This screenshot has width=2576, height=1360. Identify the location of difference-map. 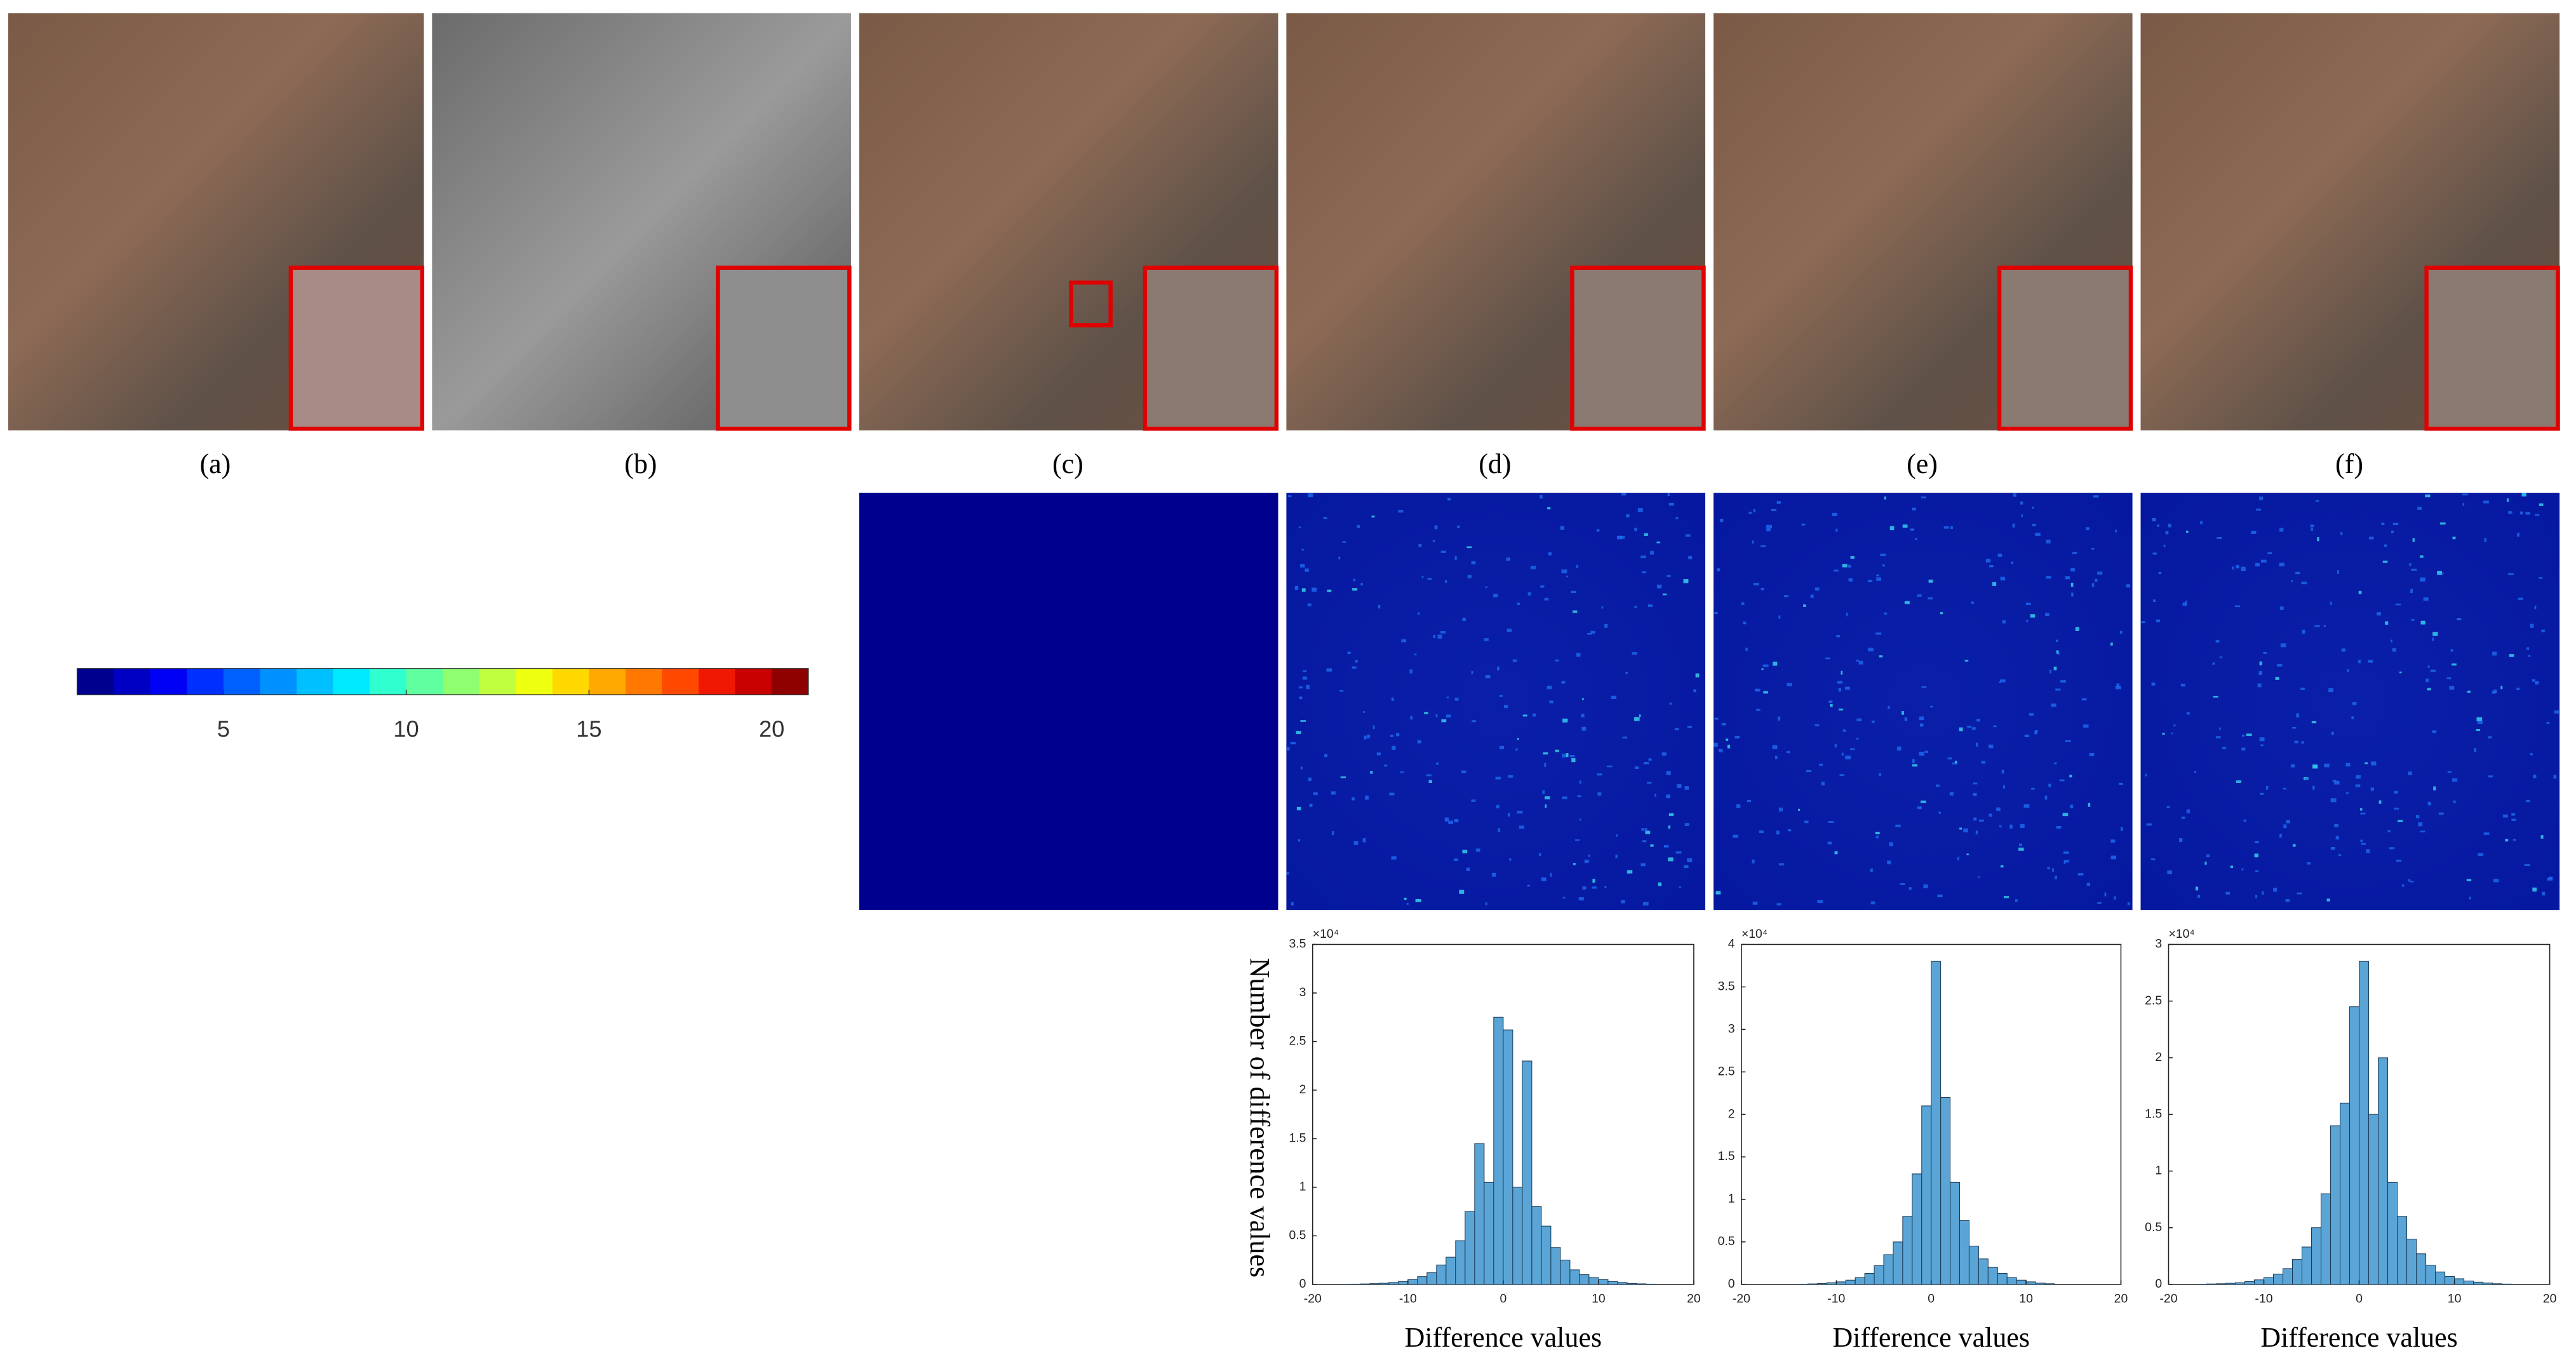
(1923, 701).